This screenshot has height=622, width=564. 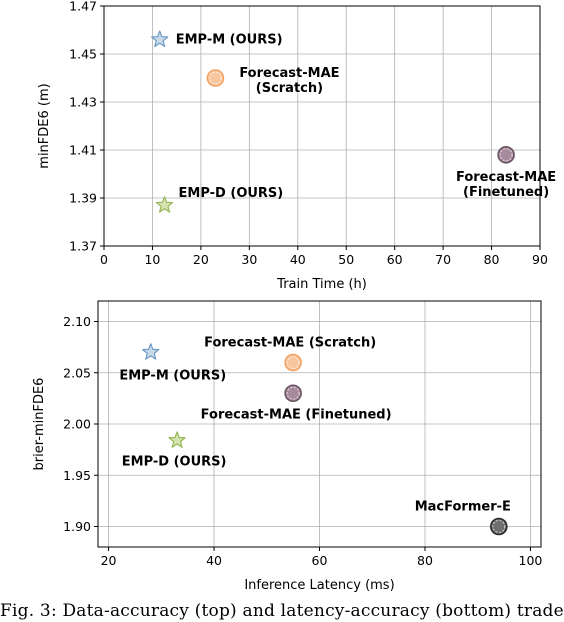 I want to click on y-axis-label: brier-minFDE6, so click(x=39, y=424).